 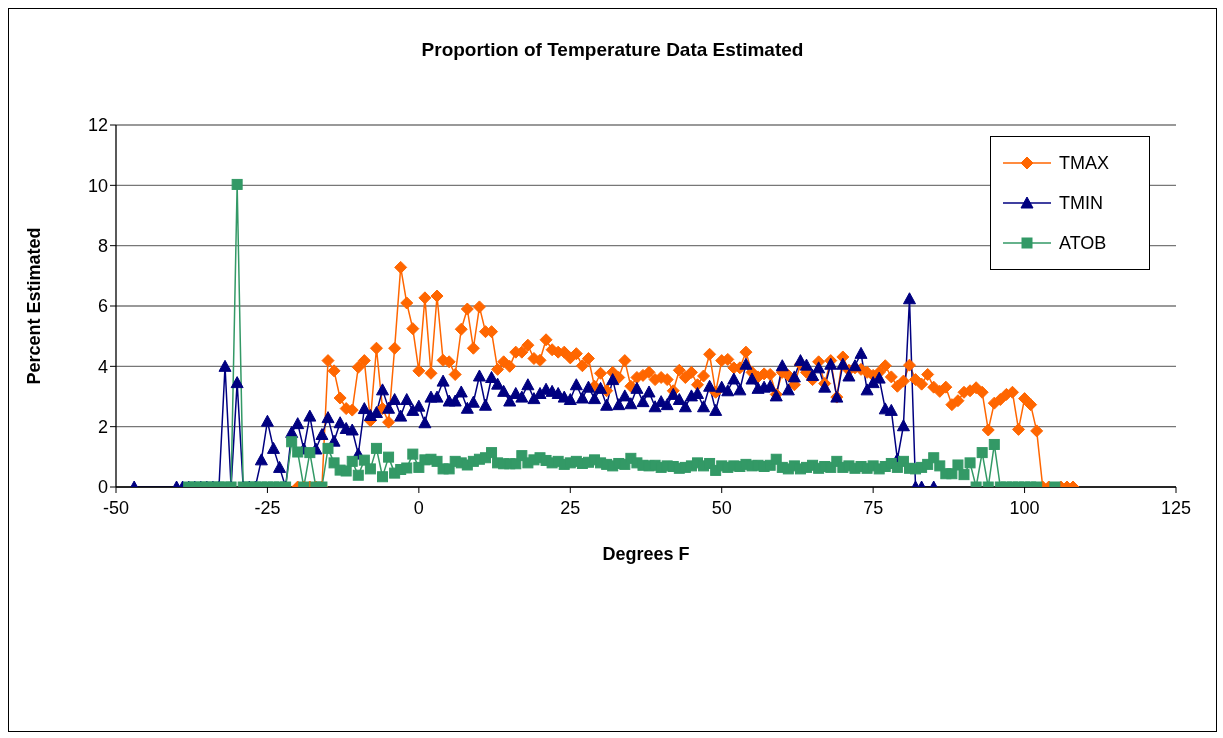 What do you see at coordinates (721, 507) in the screenshot?
I see `x-tick-label: 50` at bounding box center [721, 507].